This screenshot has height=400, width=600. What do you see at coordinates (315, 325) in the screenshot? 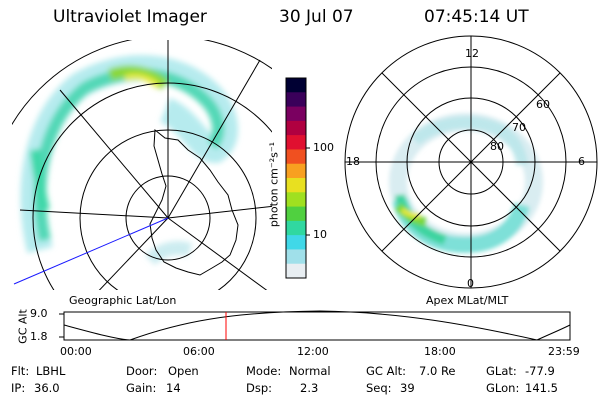
I see `altitude-timeline` at bounding box center [315, 325].